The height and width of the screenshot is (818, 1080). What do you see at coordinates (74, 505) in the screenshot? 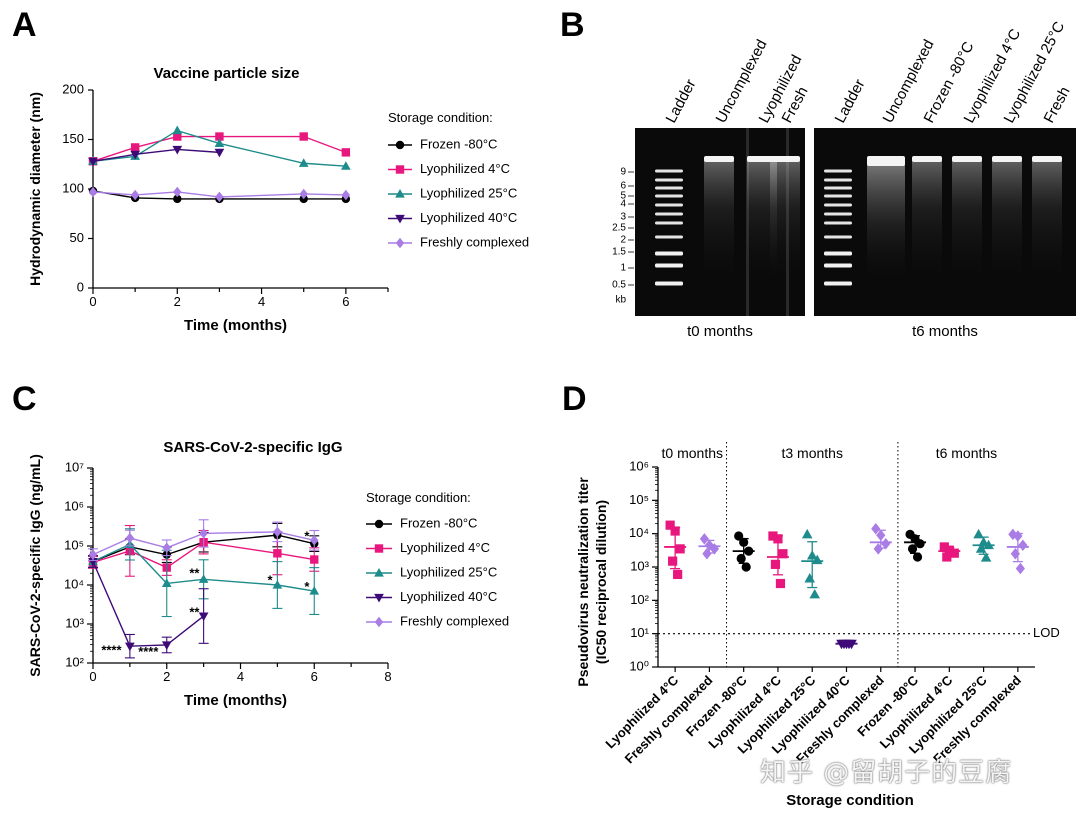
I see `y-tick-label: 10⁶` at bounding box center [74, 505].